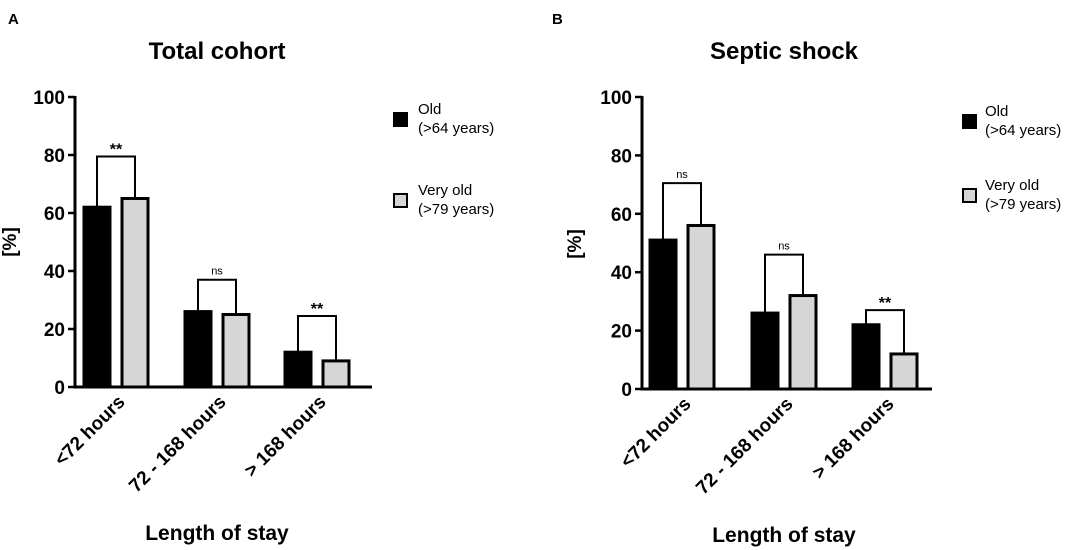 The height and width of the screenshot is (550, 1084). Describe the element at coordinates (216, 265) in the screenshot. I see `plot-area: ** ns **` at that location.